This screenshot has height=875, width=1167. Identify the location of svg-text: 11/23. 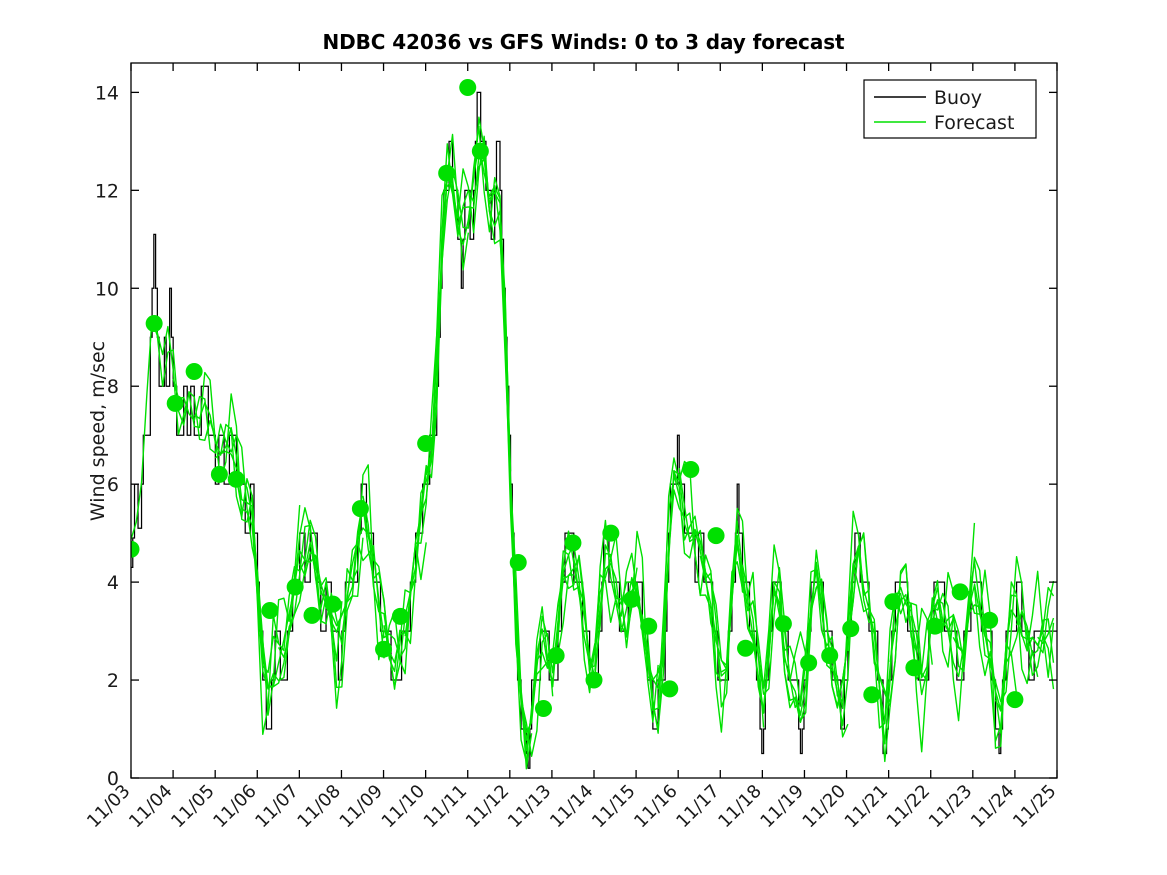
(951, 807).